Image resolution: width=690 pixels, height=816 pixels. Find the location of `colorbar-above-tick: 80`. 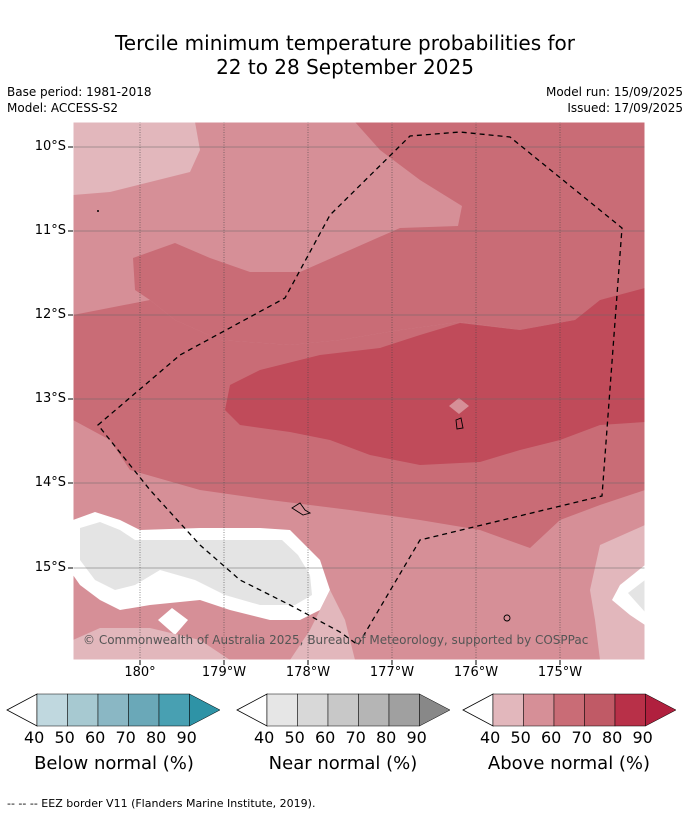

colorbar-above-tick: 80 is located at coordinates (612, 737).